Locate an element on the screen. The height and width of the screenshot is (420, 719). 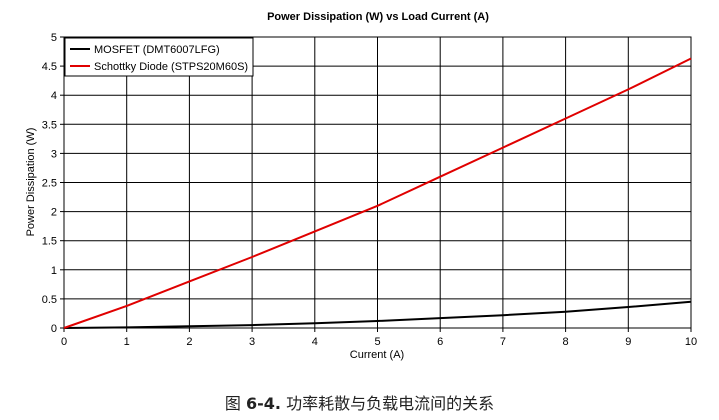
y-axis-ticks: 0 0.5 1 1.5 2 2.5 3 3.5 4 4.5 5 is located at coordinates (53, 183).